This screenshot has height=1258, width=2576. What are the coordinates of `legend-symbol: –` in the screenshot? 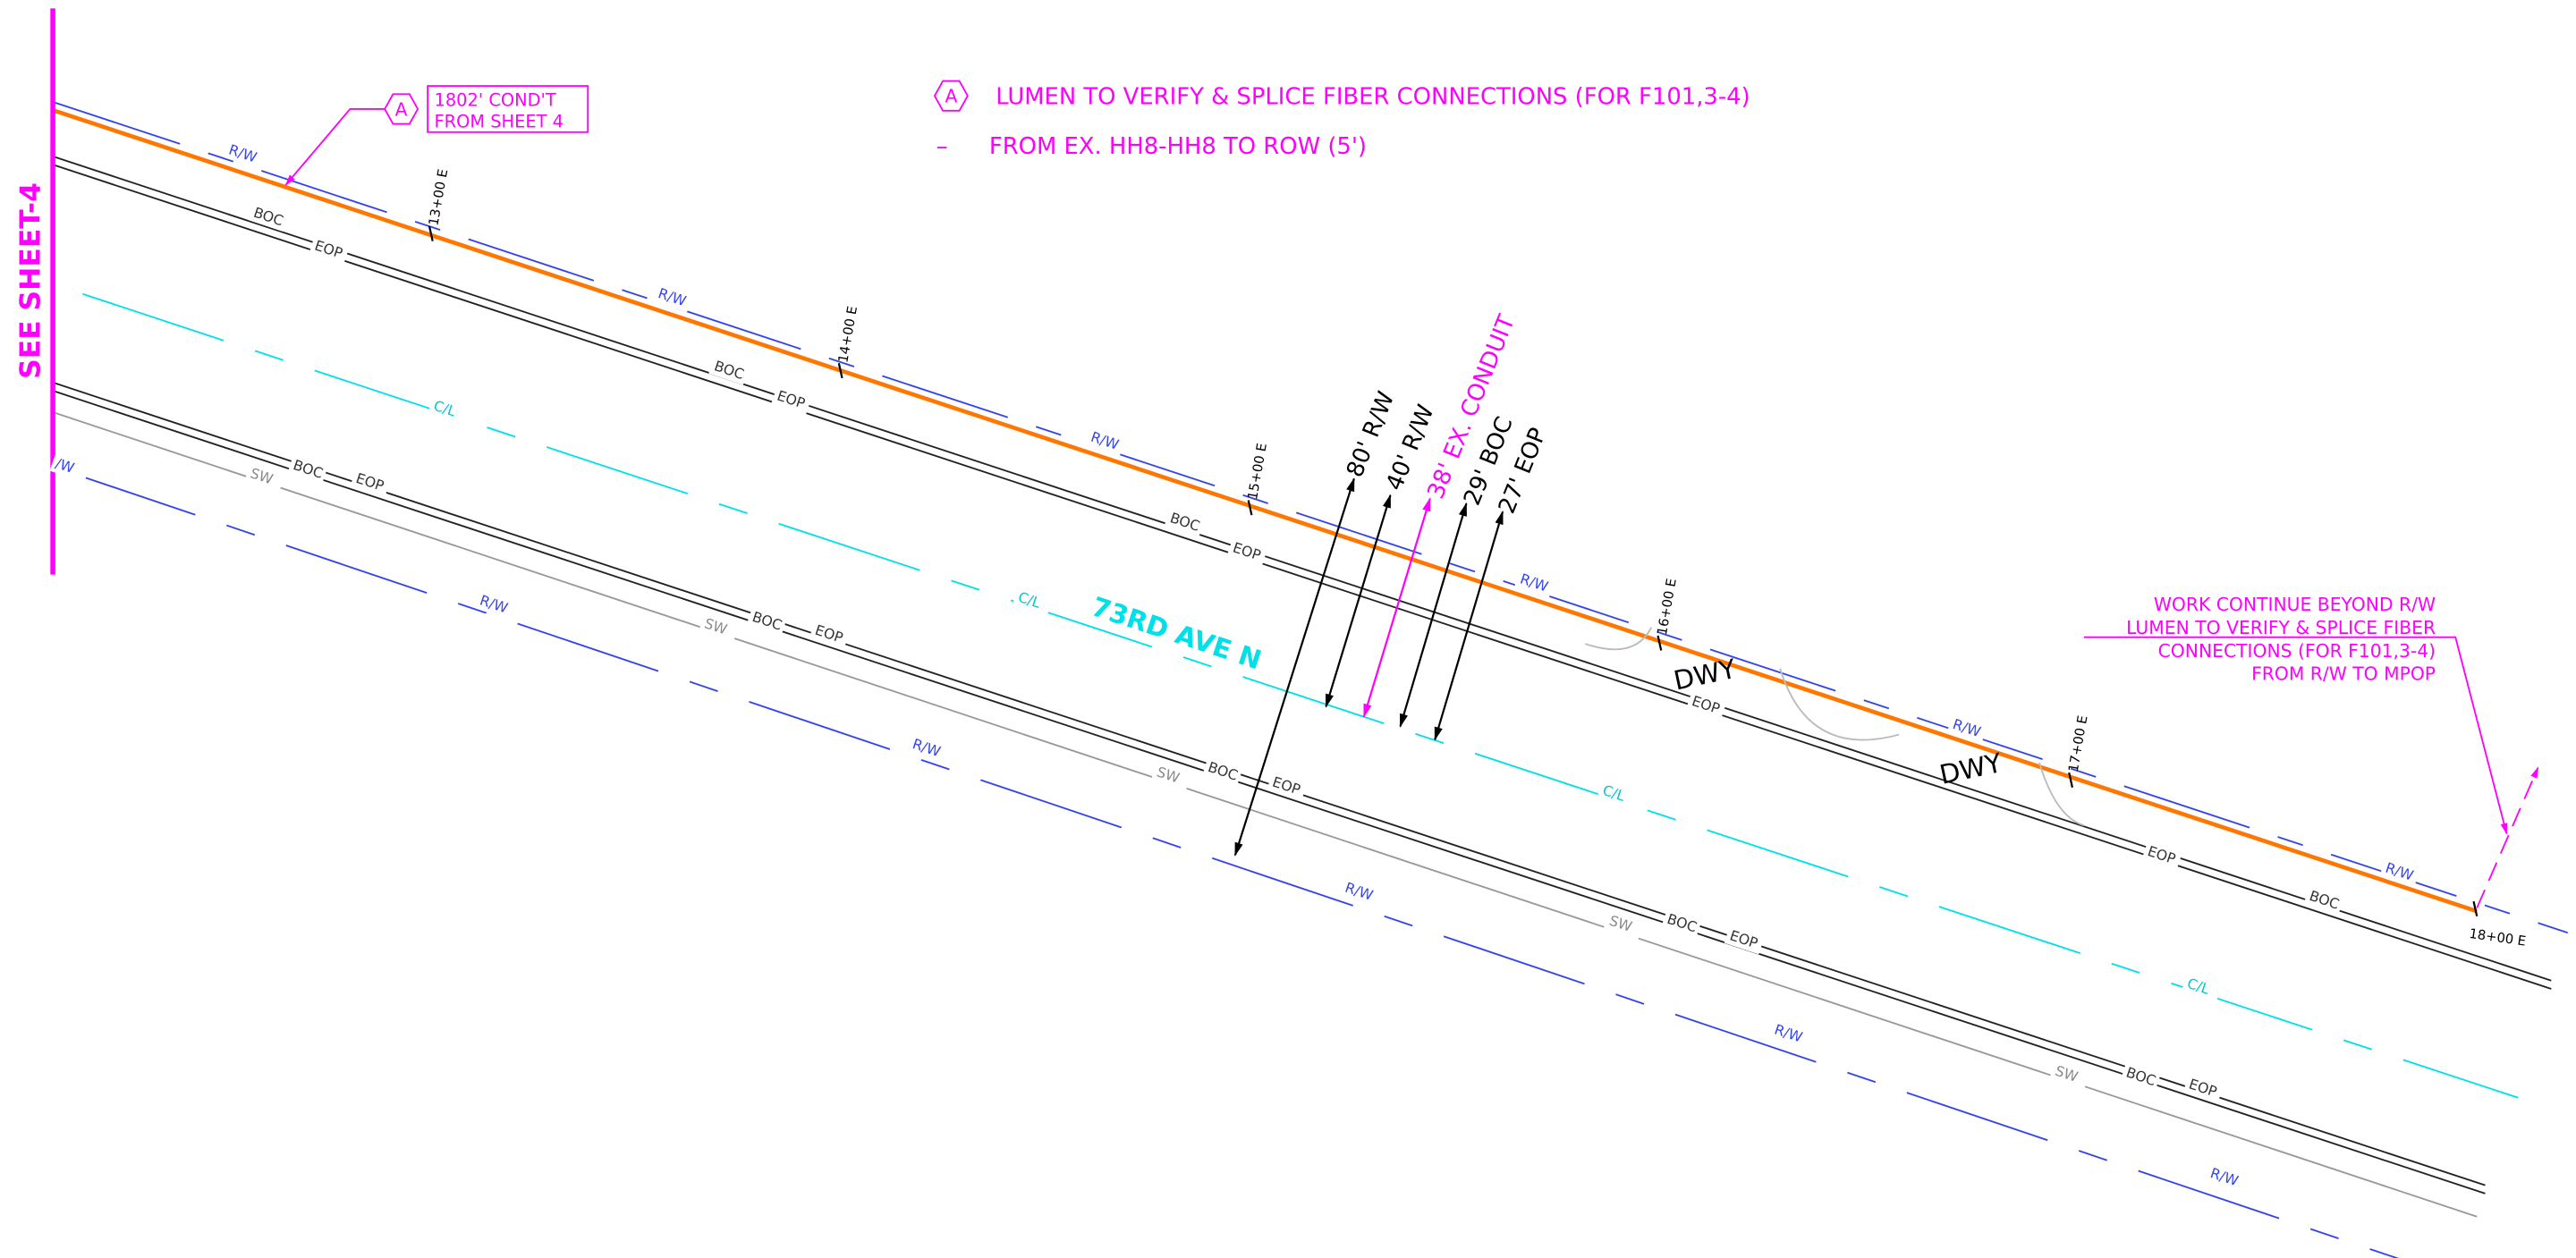 It's located at (942, 146).